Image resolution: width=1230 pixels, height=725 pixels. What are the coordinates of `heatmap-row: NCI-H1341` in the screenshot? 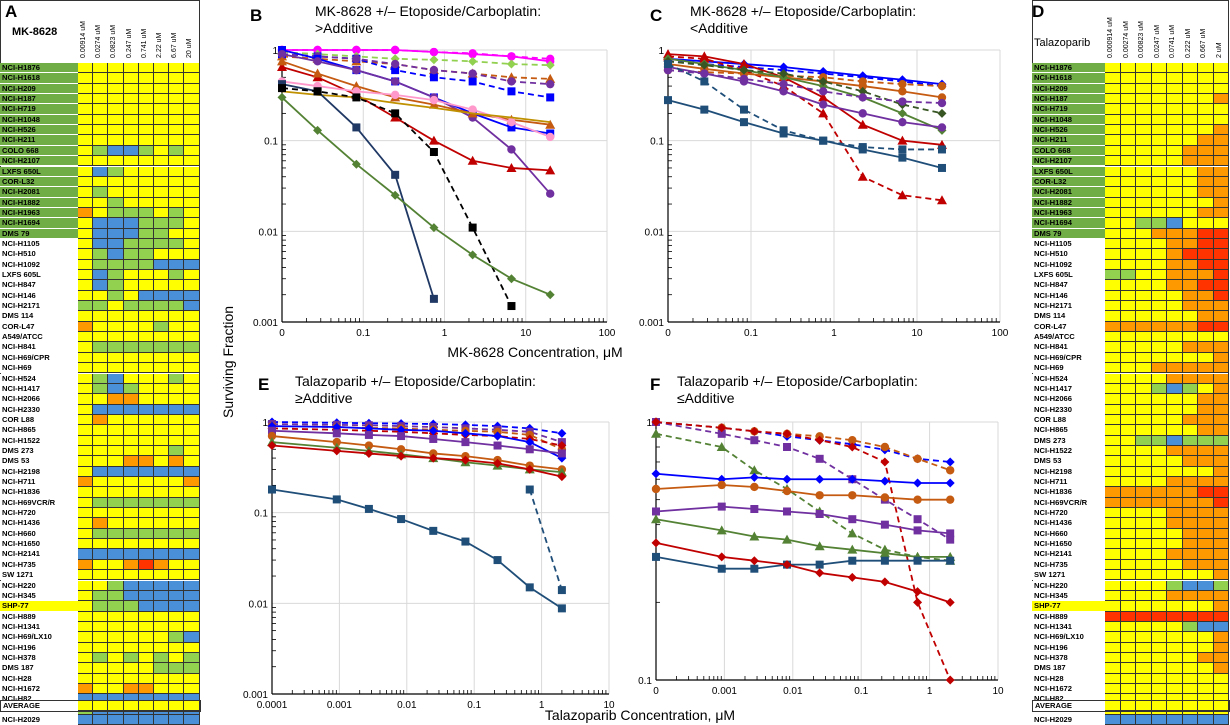 It's located at (100, 627).